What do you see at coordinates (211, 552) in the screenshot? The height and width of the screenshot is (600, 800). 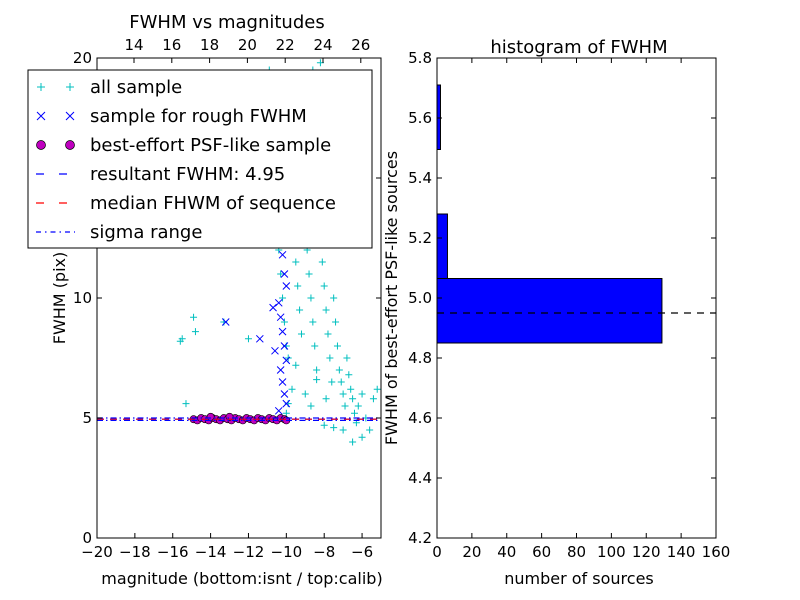 I see `x-tick-label: −14` at bounding box center [211, 552].